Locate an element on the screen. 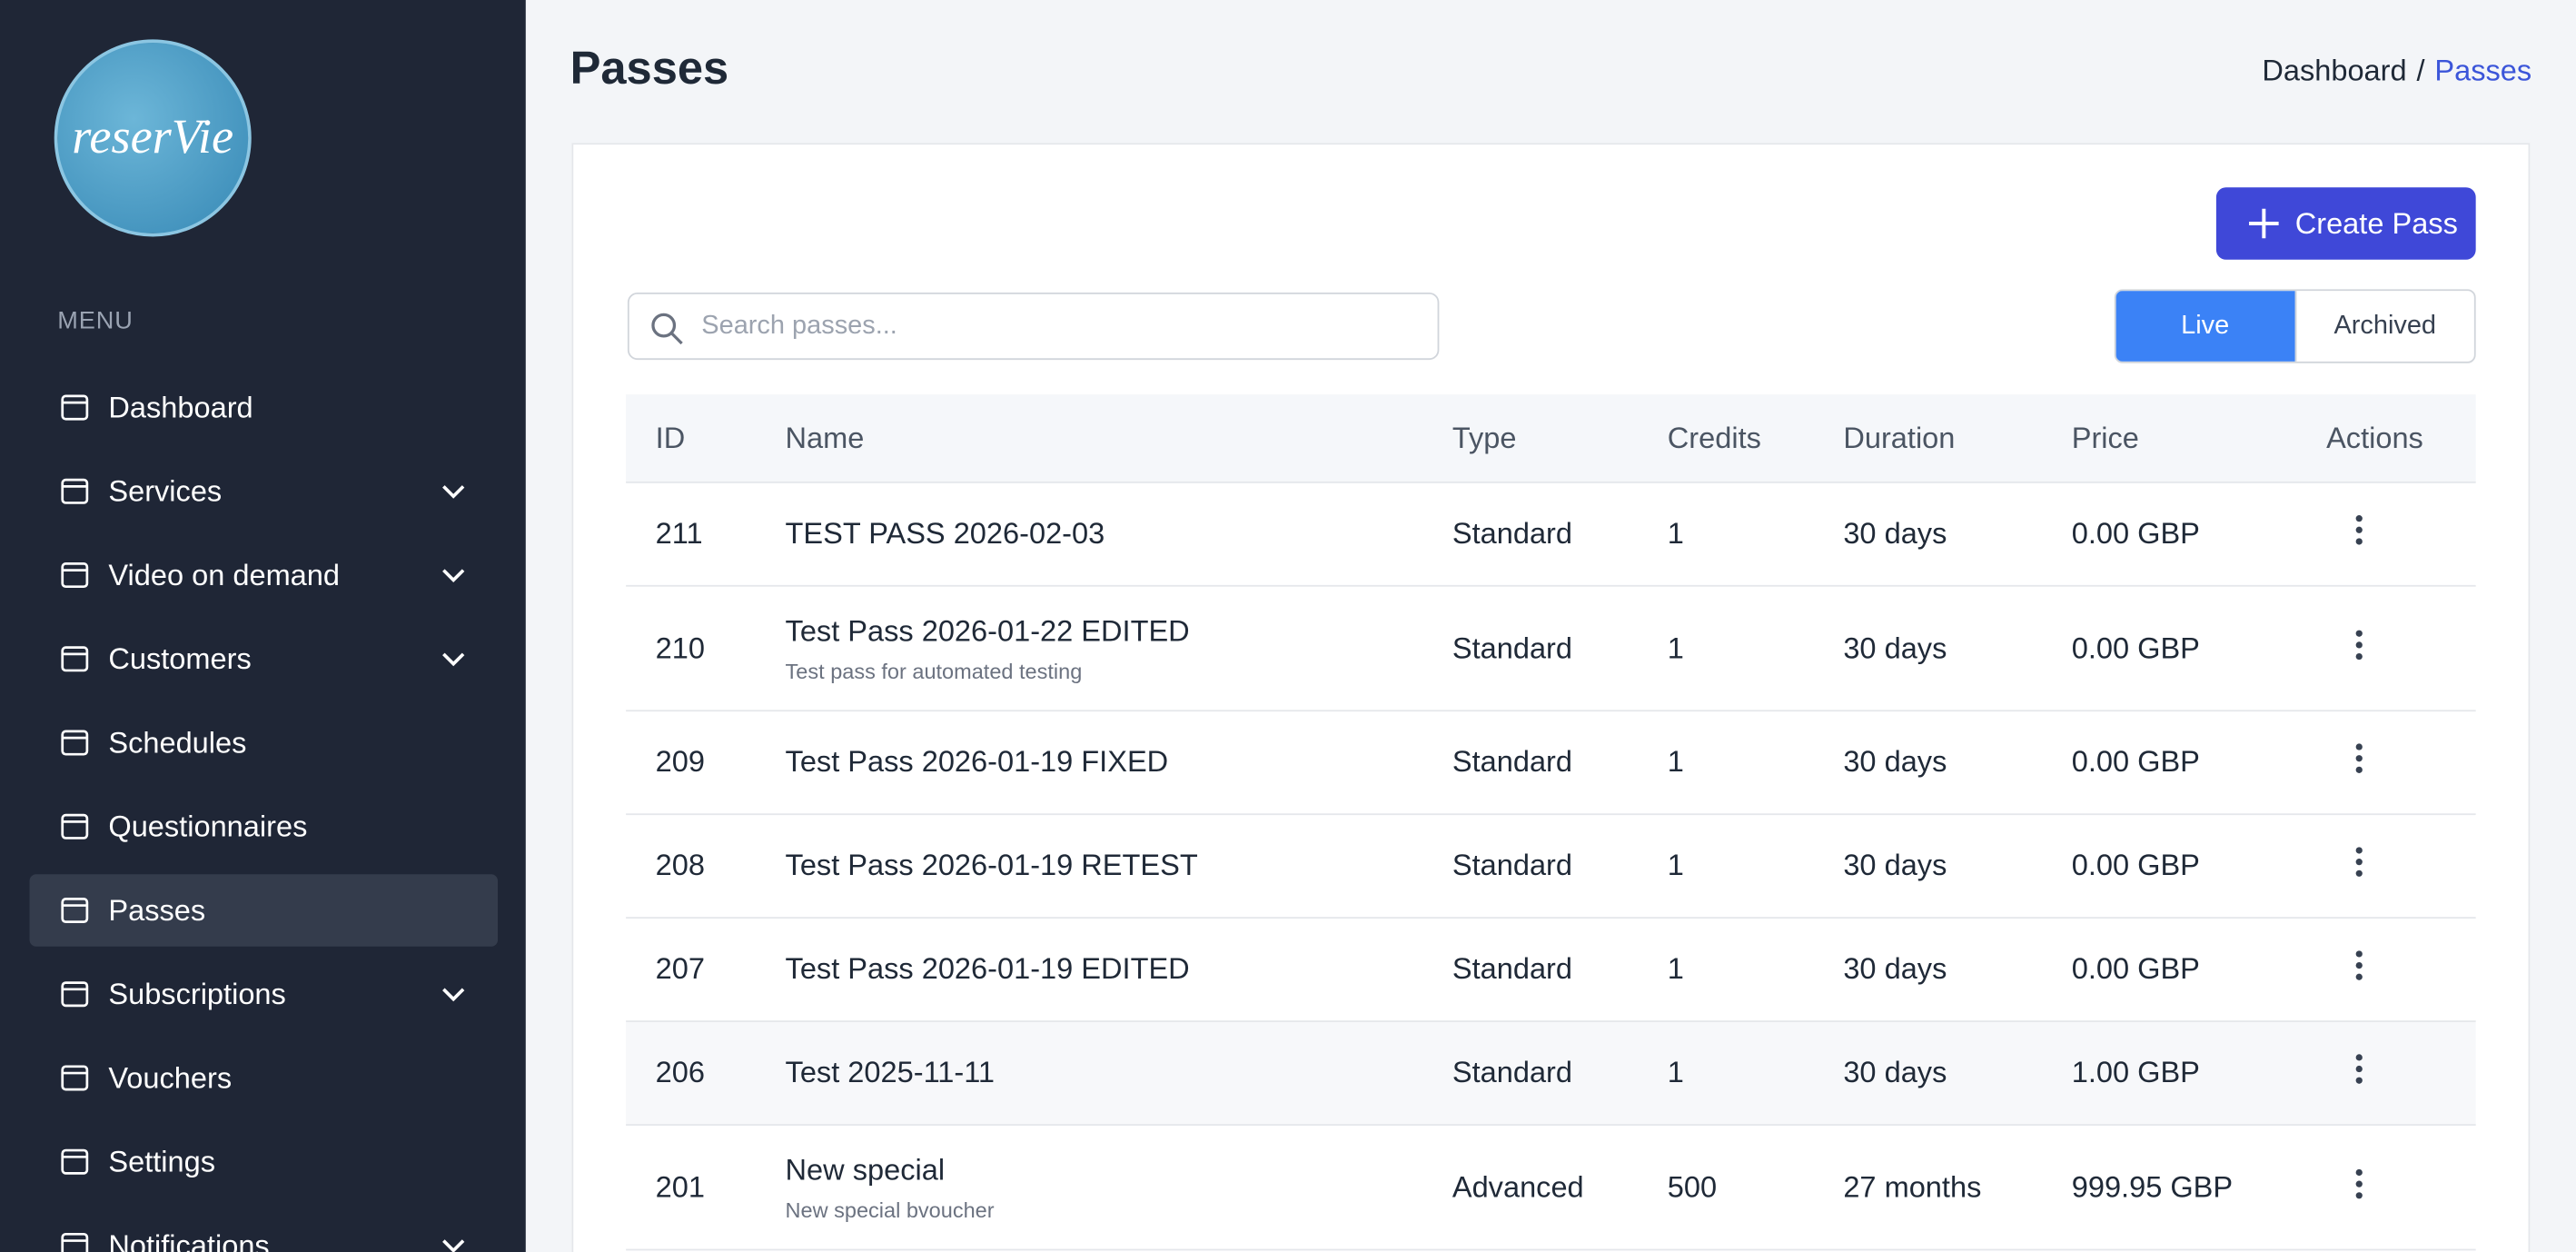 Image resolution: width=2576 pixels, height=1252 pixels. pass-name: Test Pass 2026-01-19 RETEST is located at coordinates (992, 865).